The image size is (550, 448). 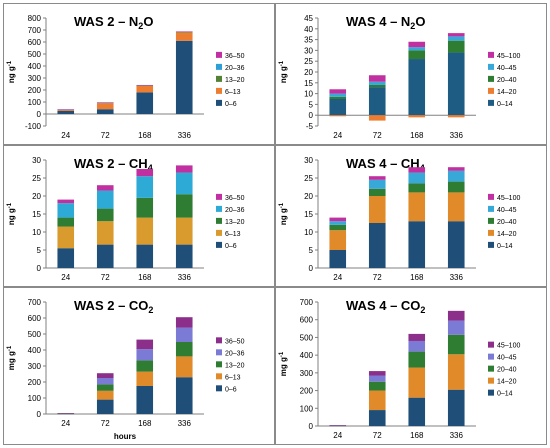 I want to click on y-tick-label: 45, so click(x=308, y=18).